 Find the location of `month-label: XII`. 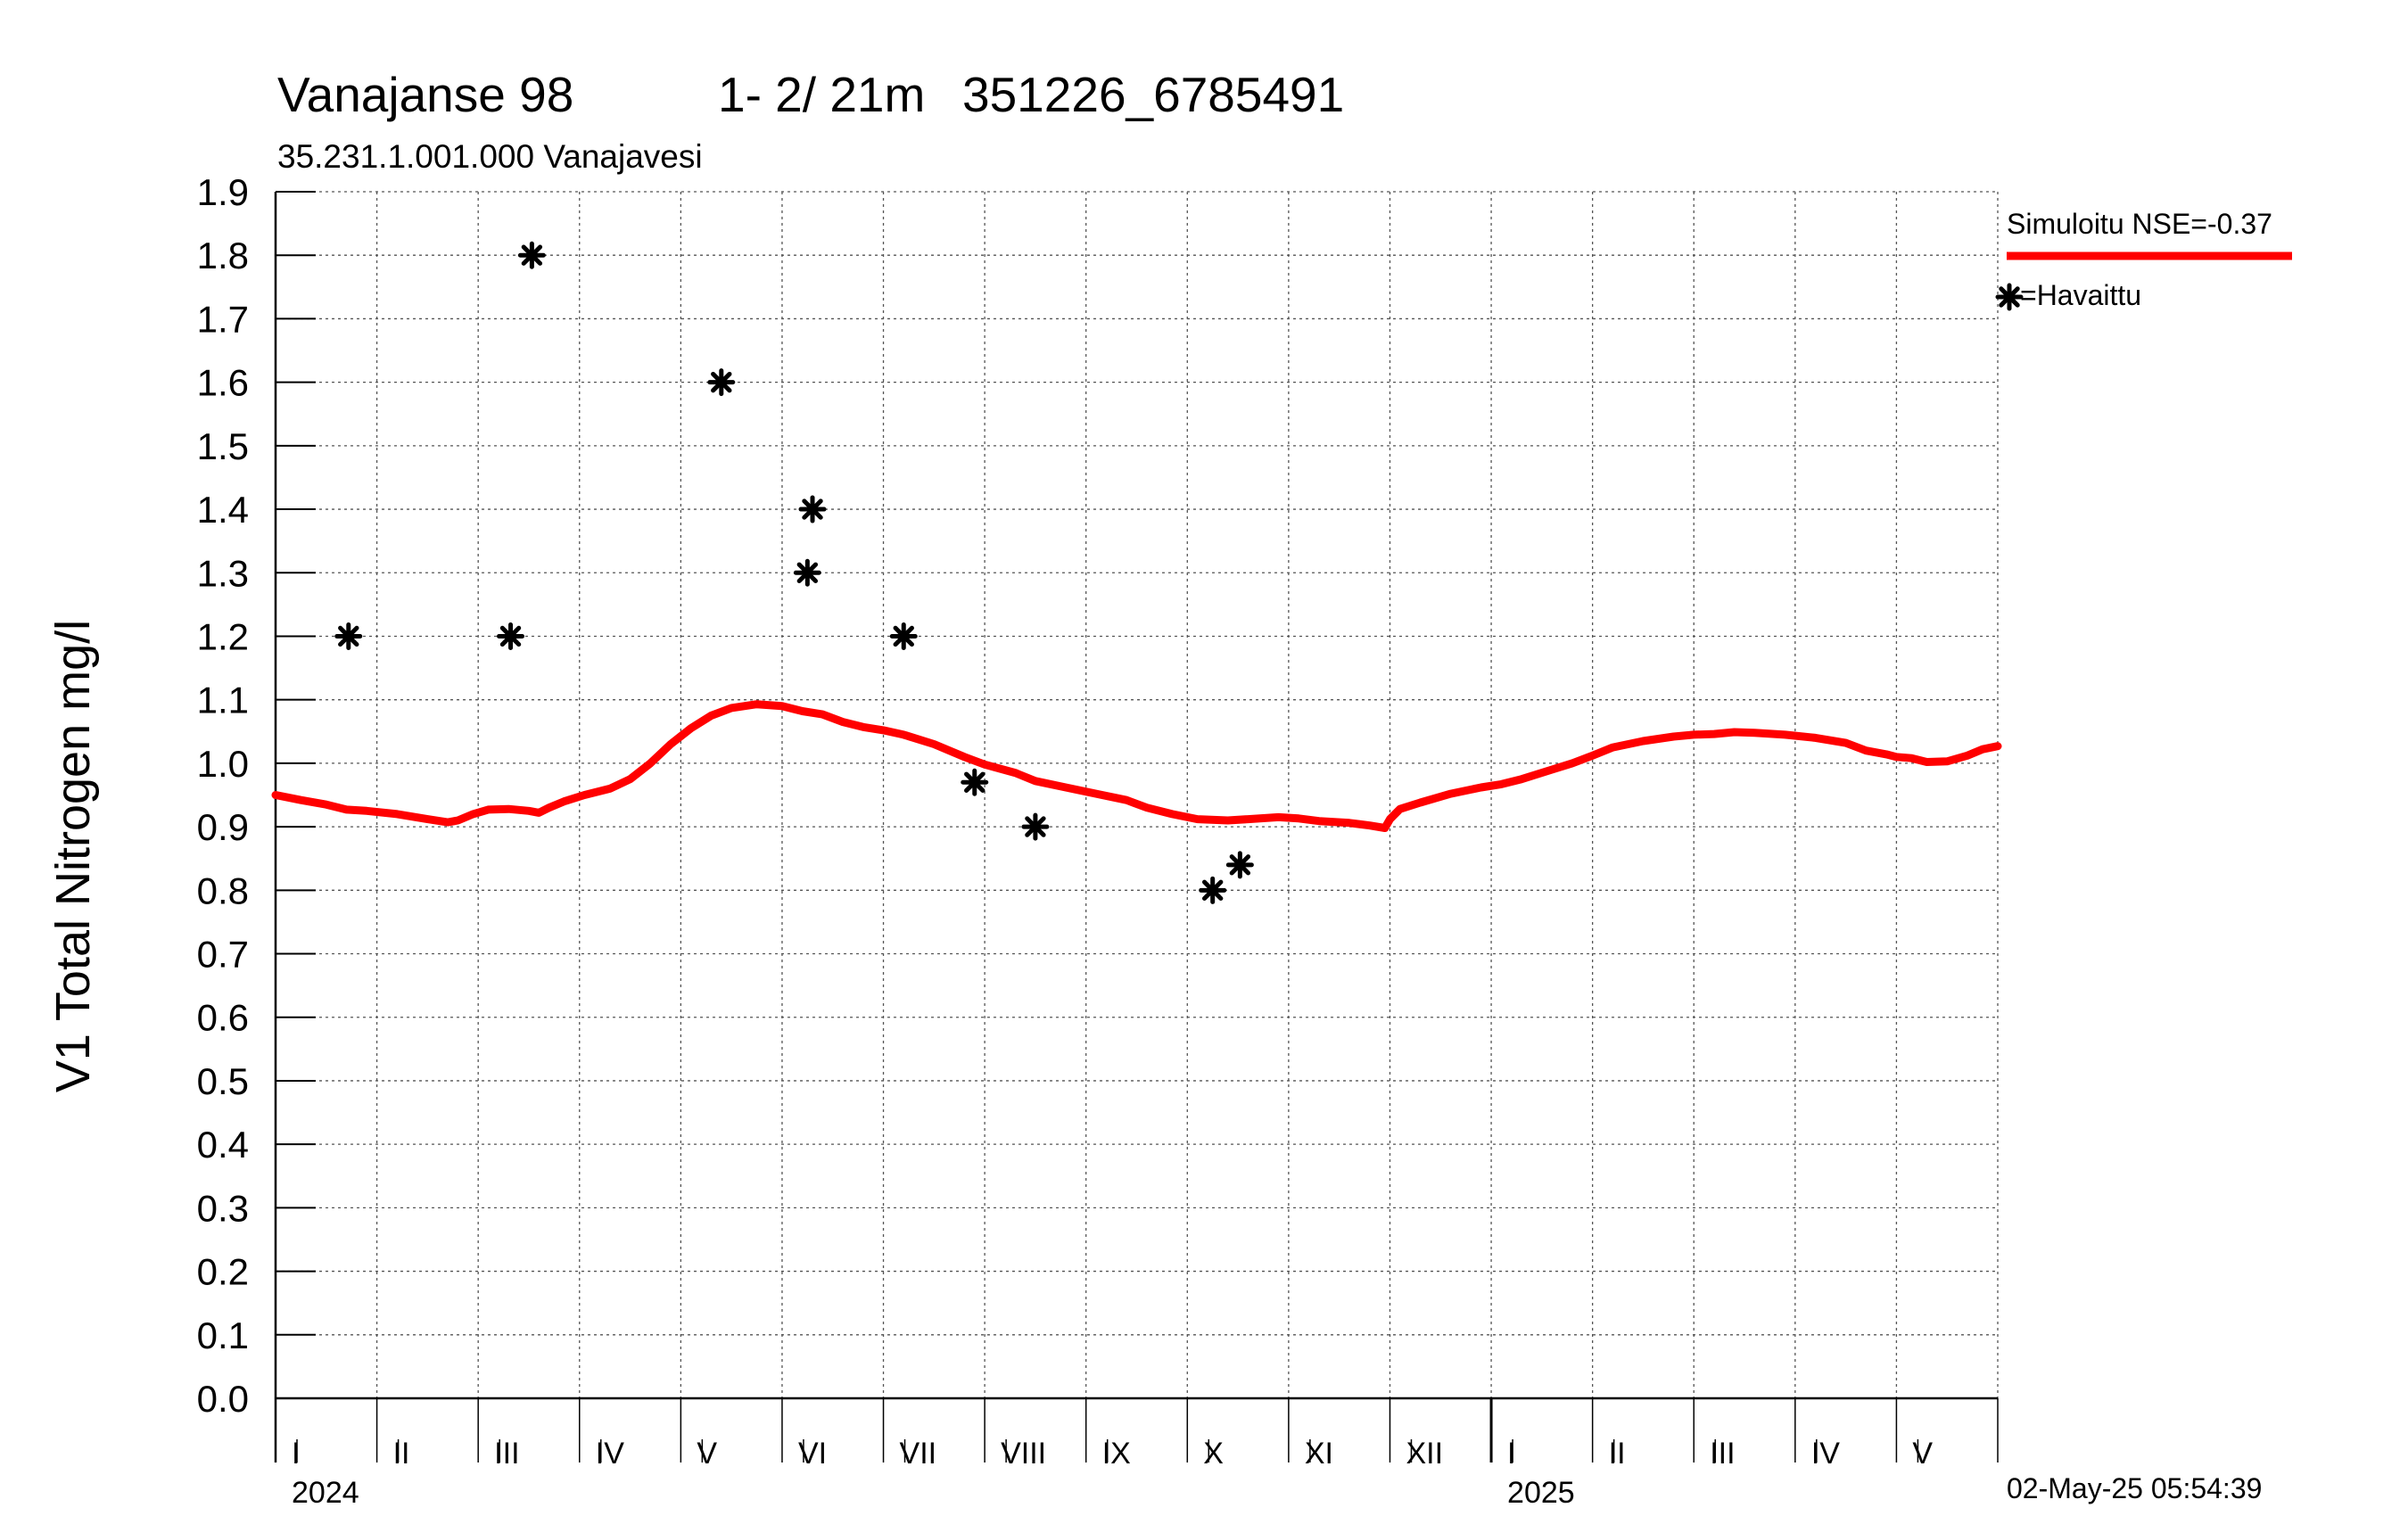

month-label: XII is located at coordinates (1424, 1454).